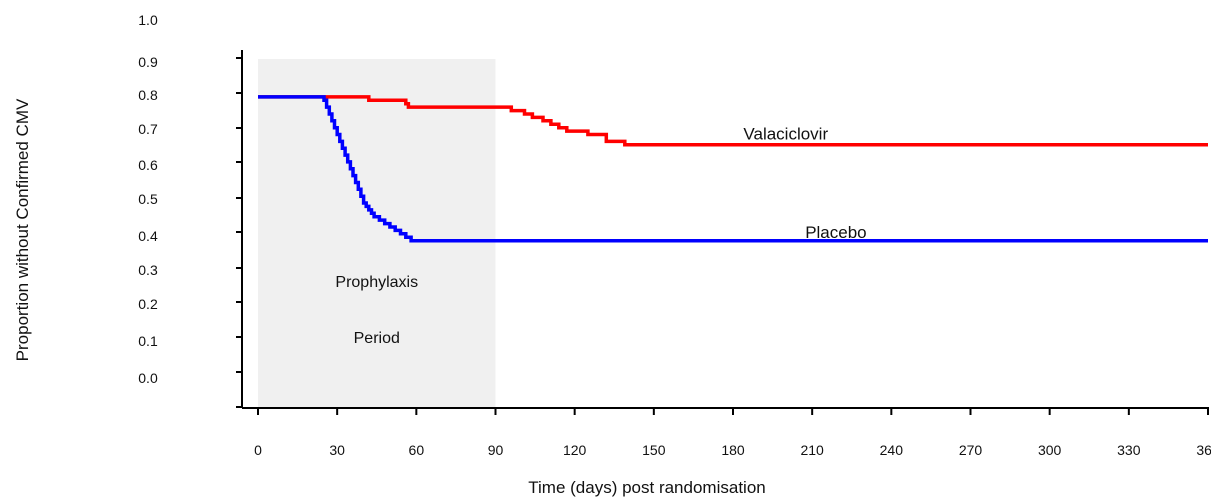 This screenshot has width=1211, height=498. I want to click on period-label: Period, so click(377, 338).